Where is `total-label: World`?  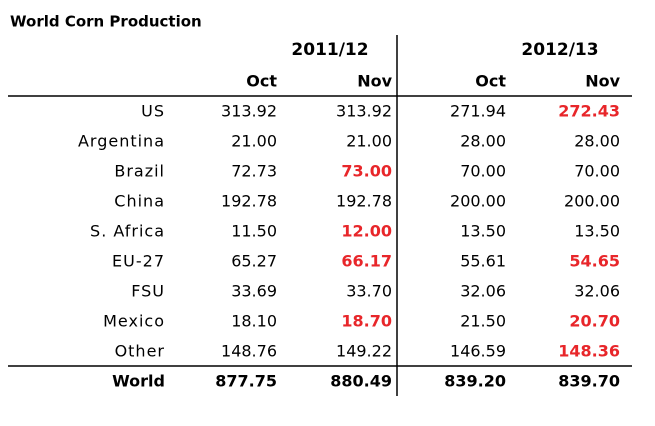 total-label: World is located at coordinates (138, 381).